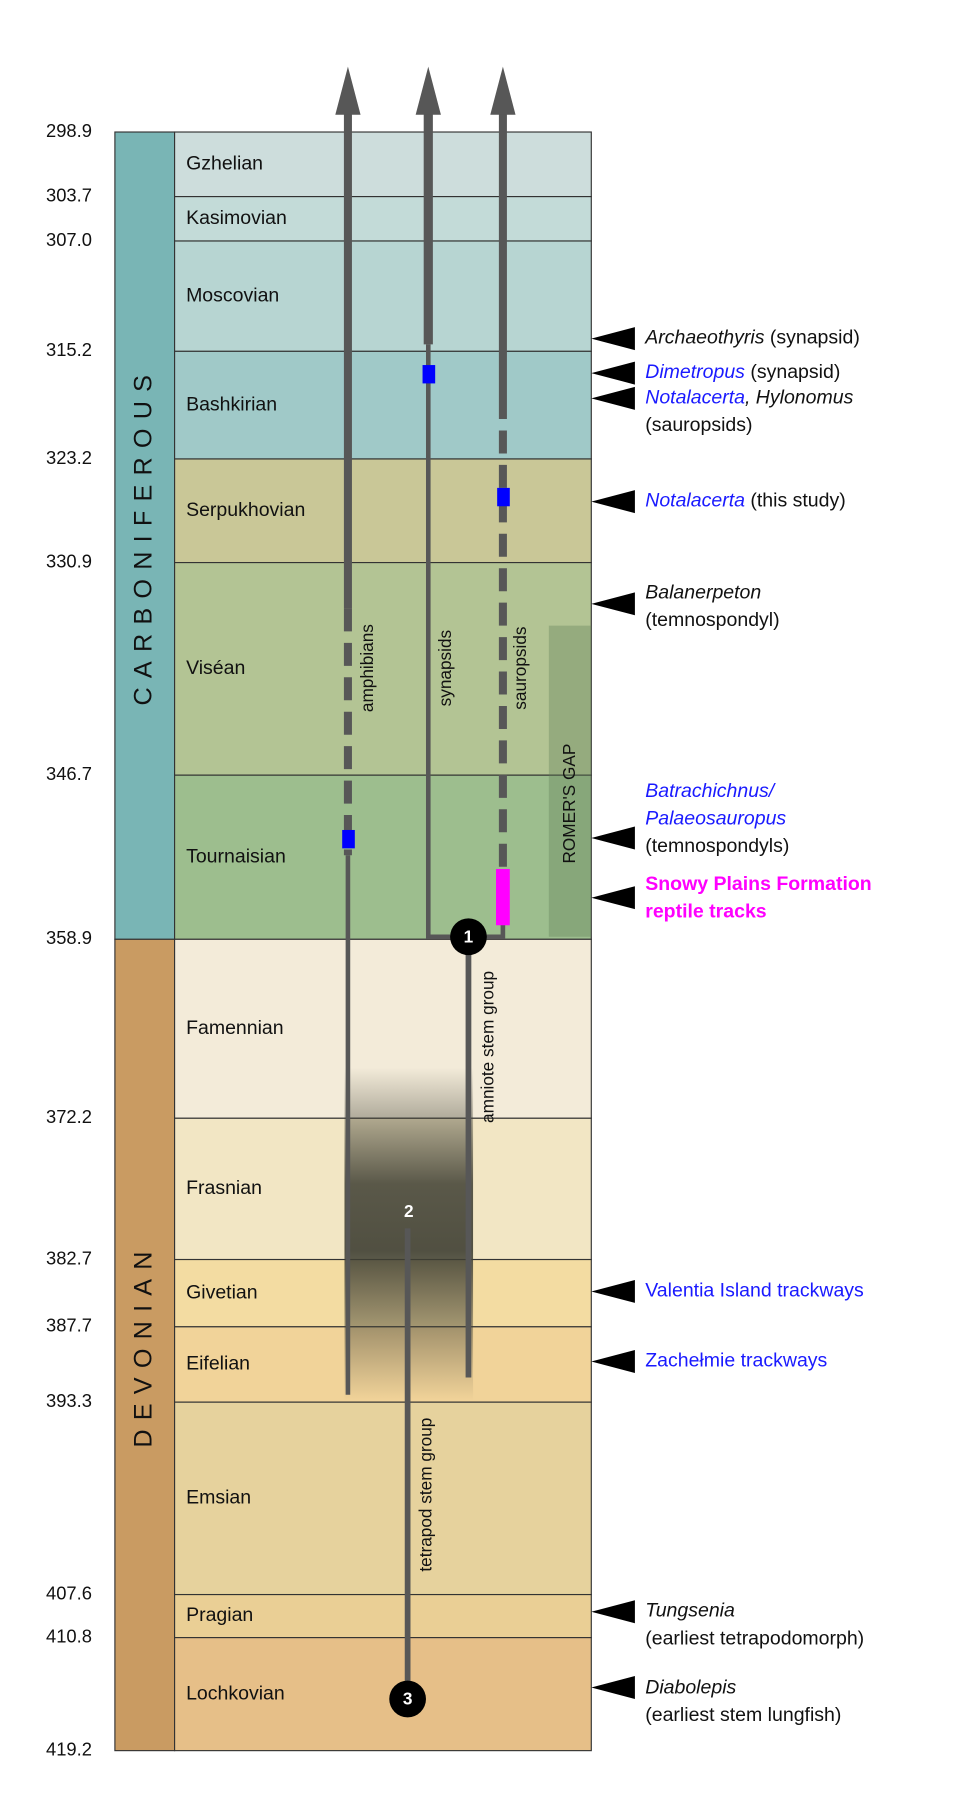 Image resolution: width=953 pixels, height=1800 pixels. I want to click on annotation: Notalacerta, Hylonomus, so click(749, 397).